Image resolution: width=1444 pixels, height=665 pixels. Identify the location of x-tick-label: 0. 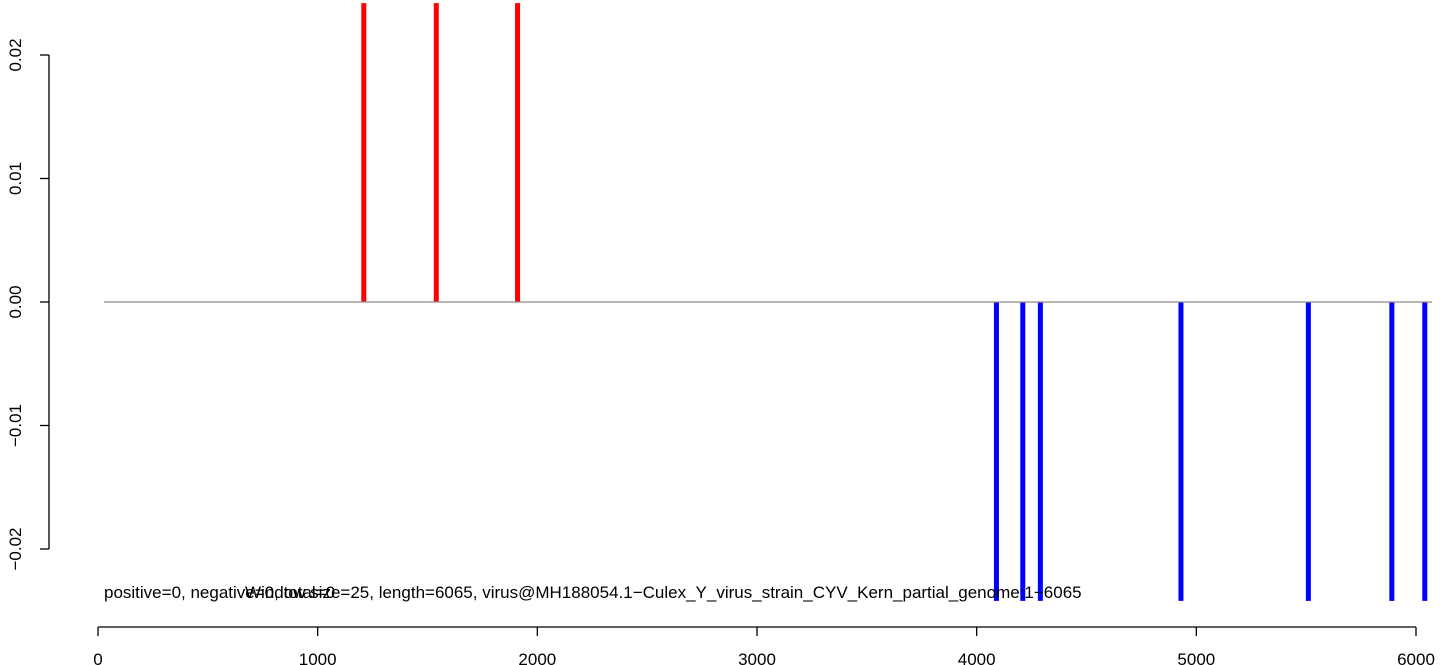
(97, 657).